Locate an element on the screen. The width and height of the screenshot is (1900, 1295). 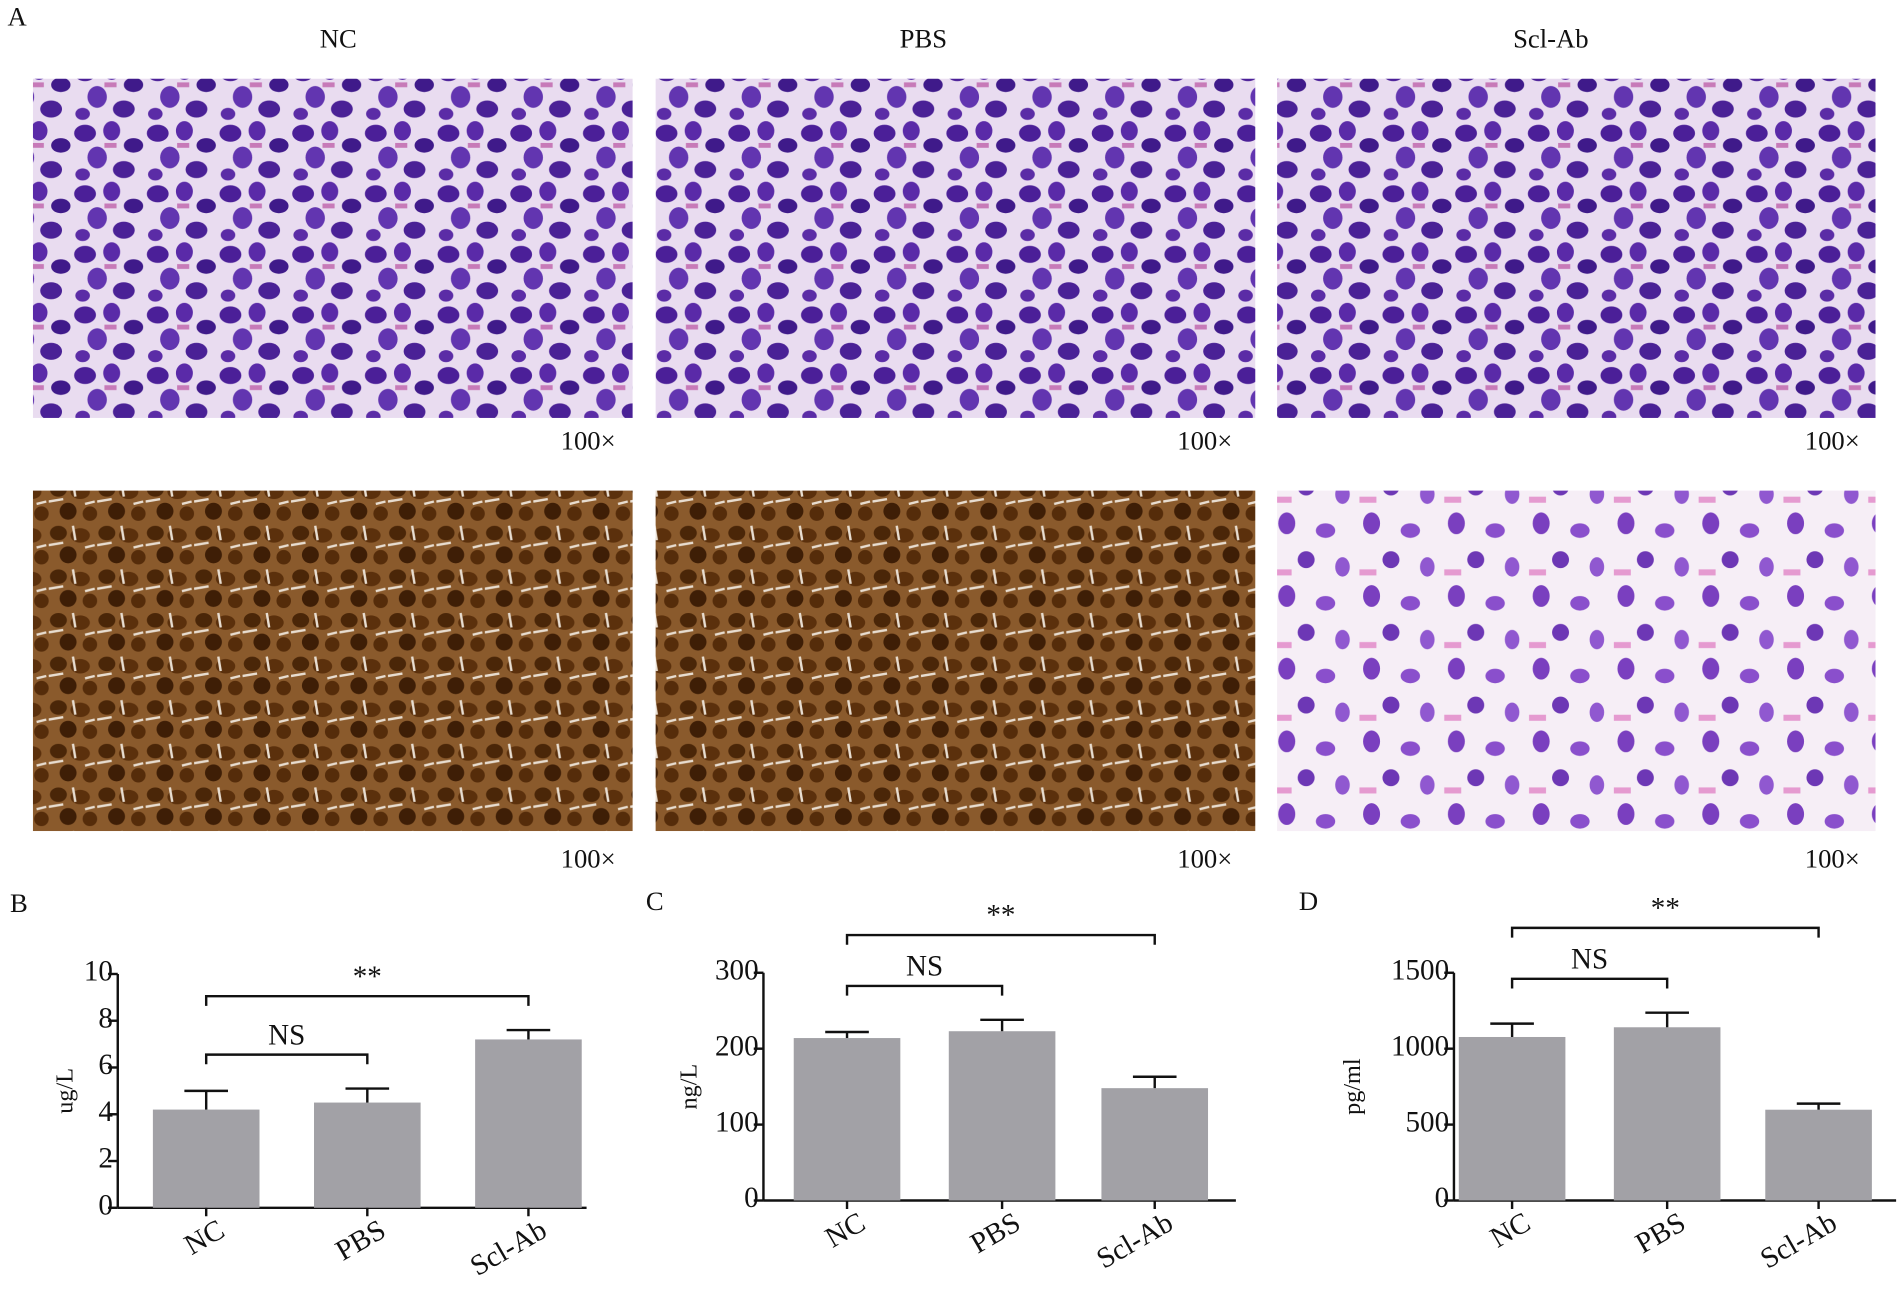
y-axis-label: pg/ml is located at coordinates (1352, 1086).